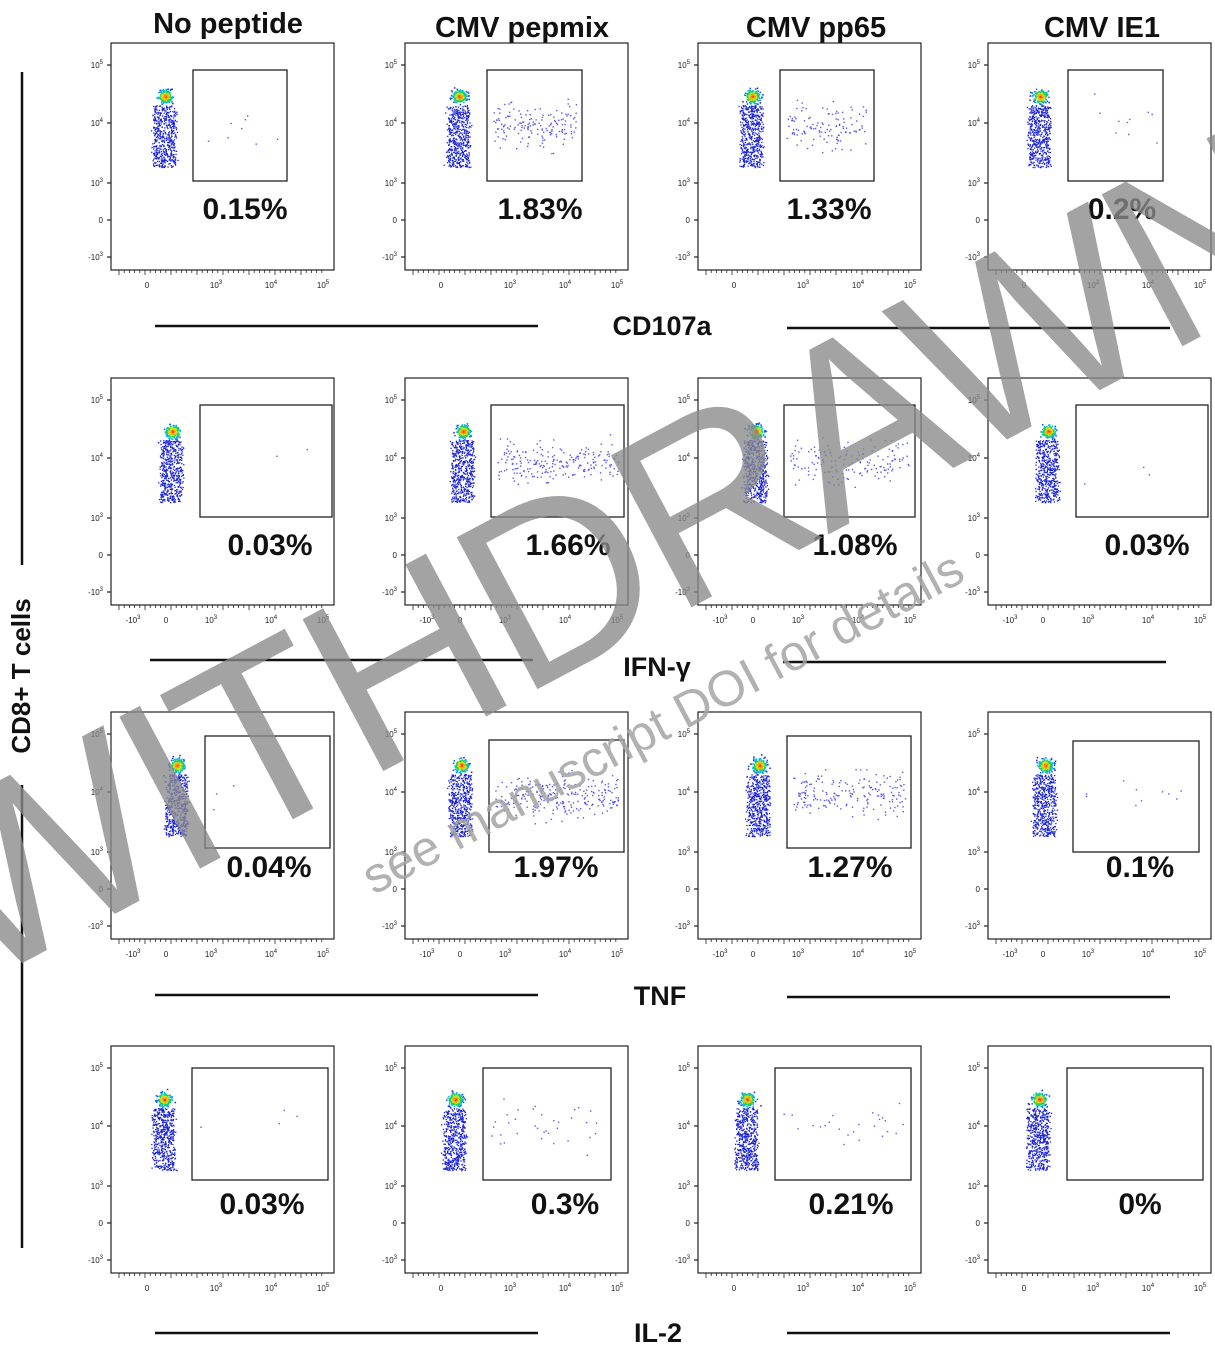 The image size is (1215, 1351). I want to click on y-tick-label: -103, so click(96, 592).